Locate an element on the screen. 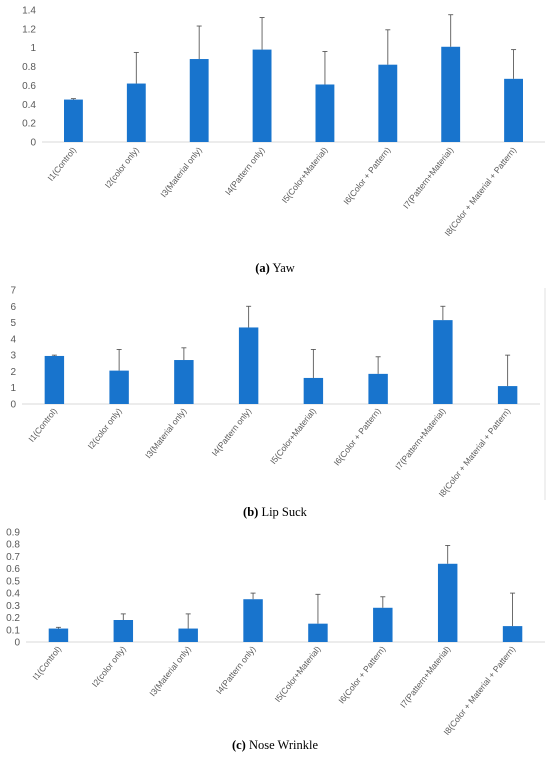 The width and height of the screenshot is (550, 762). caption-yaw: (a) Yaw is located at coordinates (275, 268).